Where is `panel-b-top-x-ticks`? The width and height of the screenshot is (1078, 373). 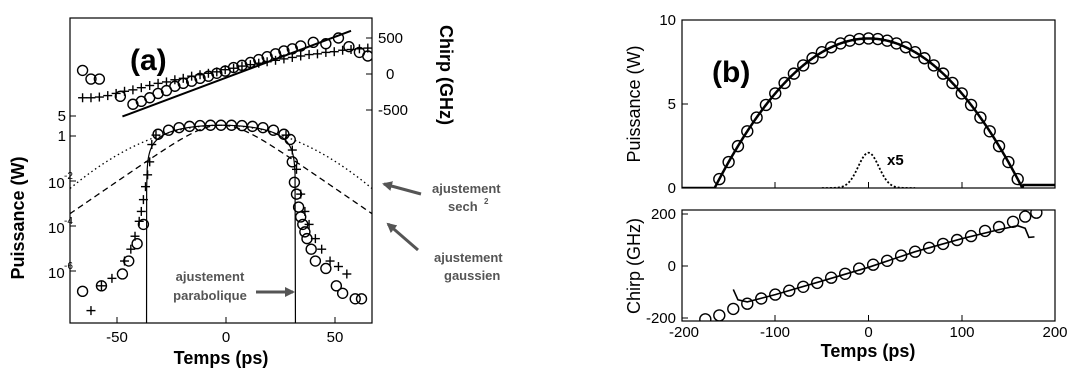 panel-b-top-x-ticks is located at coordinates (868, 185).